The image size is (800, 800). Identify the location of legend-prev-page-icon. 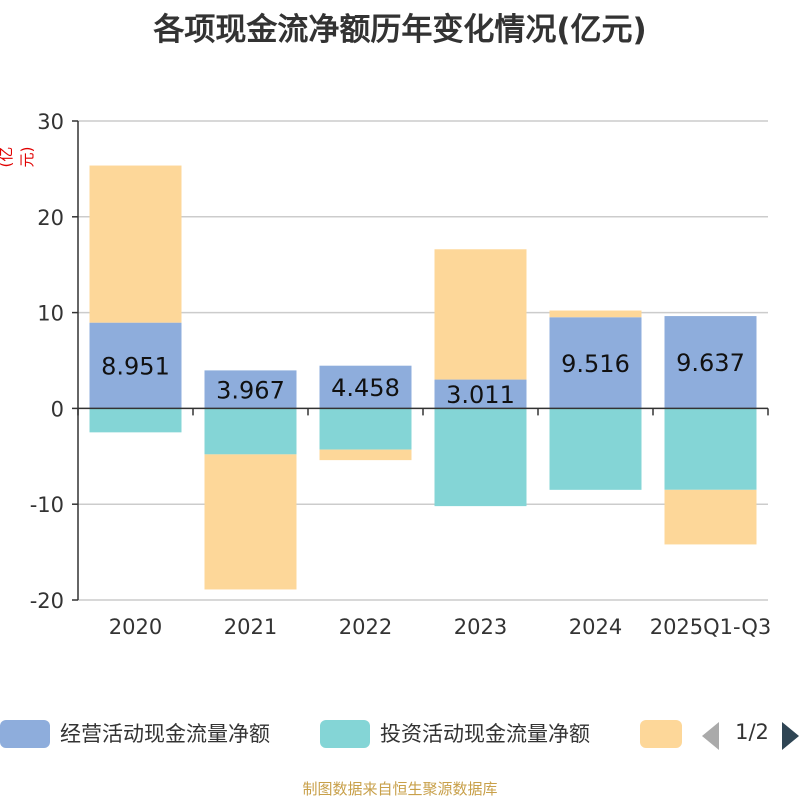
(710, 736).